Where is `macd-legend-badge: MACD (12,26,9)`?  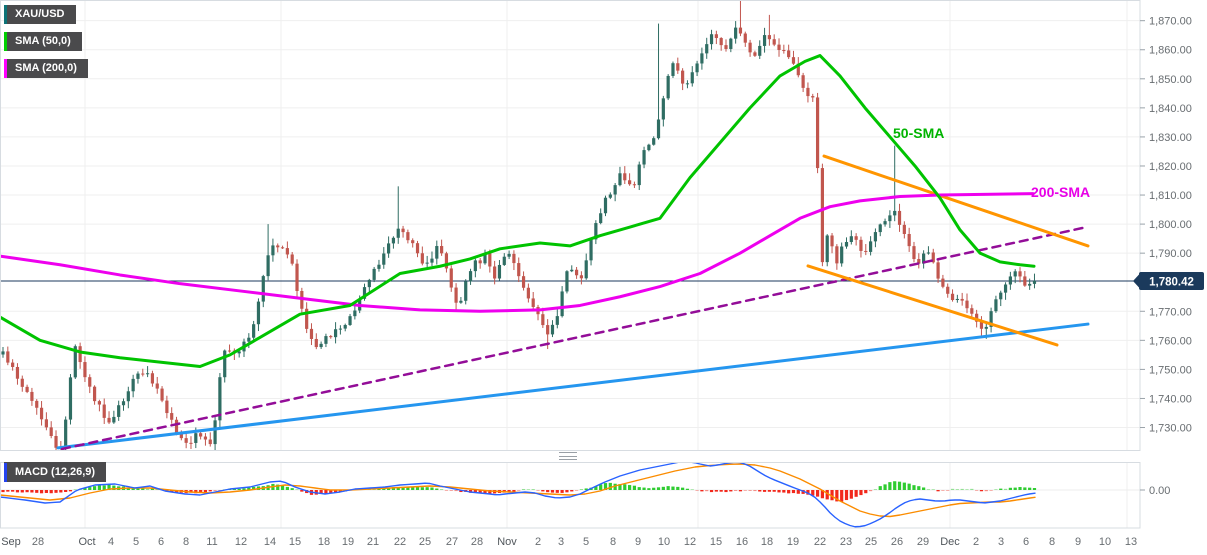 macd-legend-badge: MACD (12,26,9) is located at coordinates (55, 472).